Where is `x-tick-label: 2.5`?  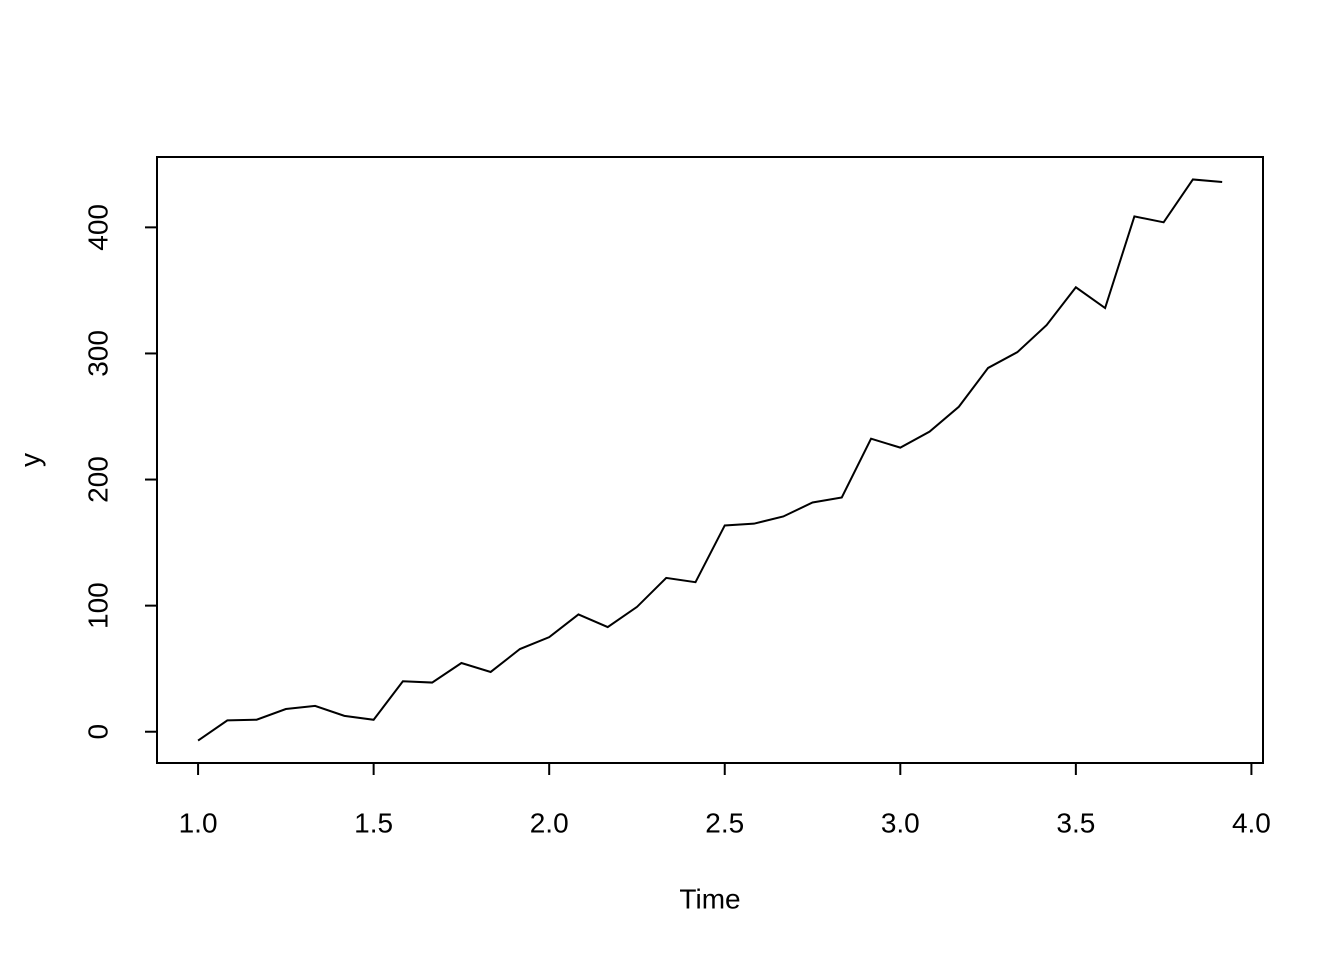 x-tick-label: 2.5 is located at coordinates (724, 822).